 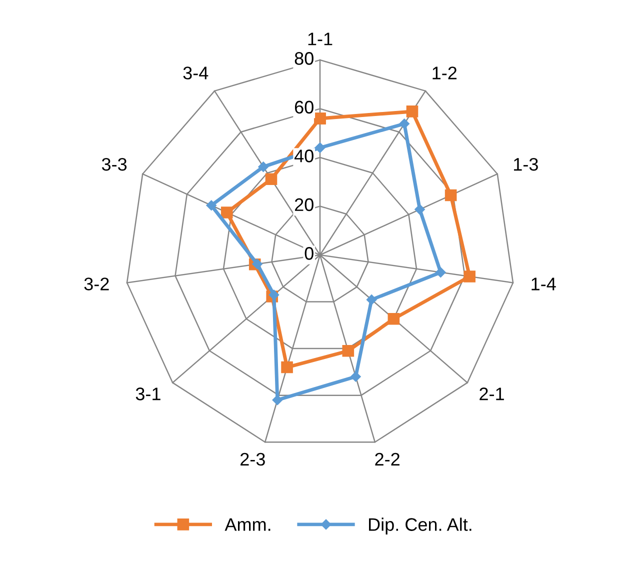 I want to click on spoke-label: 2-2, so click(x=387, y=459).